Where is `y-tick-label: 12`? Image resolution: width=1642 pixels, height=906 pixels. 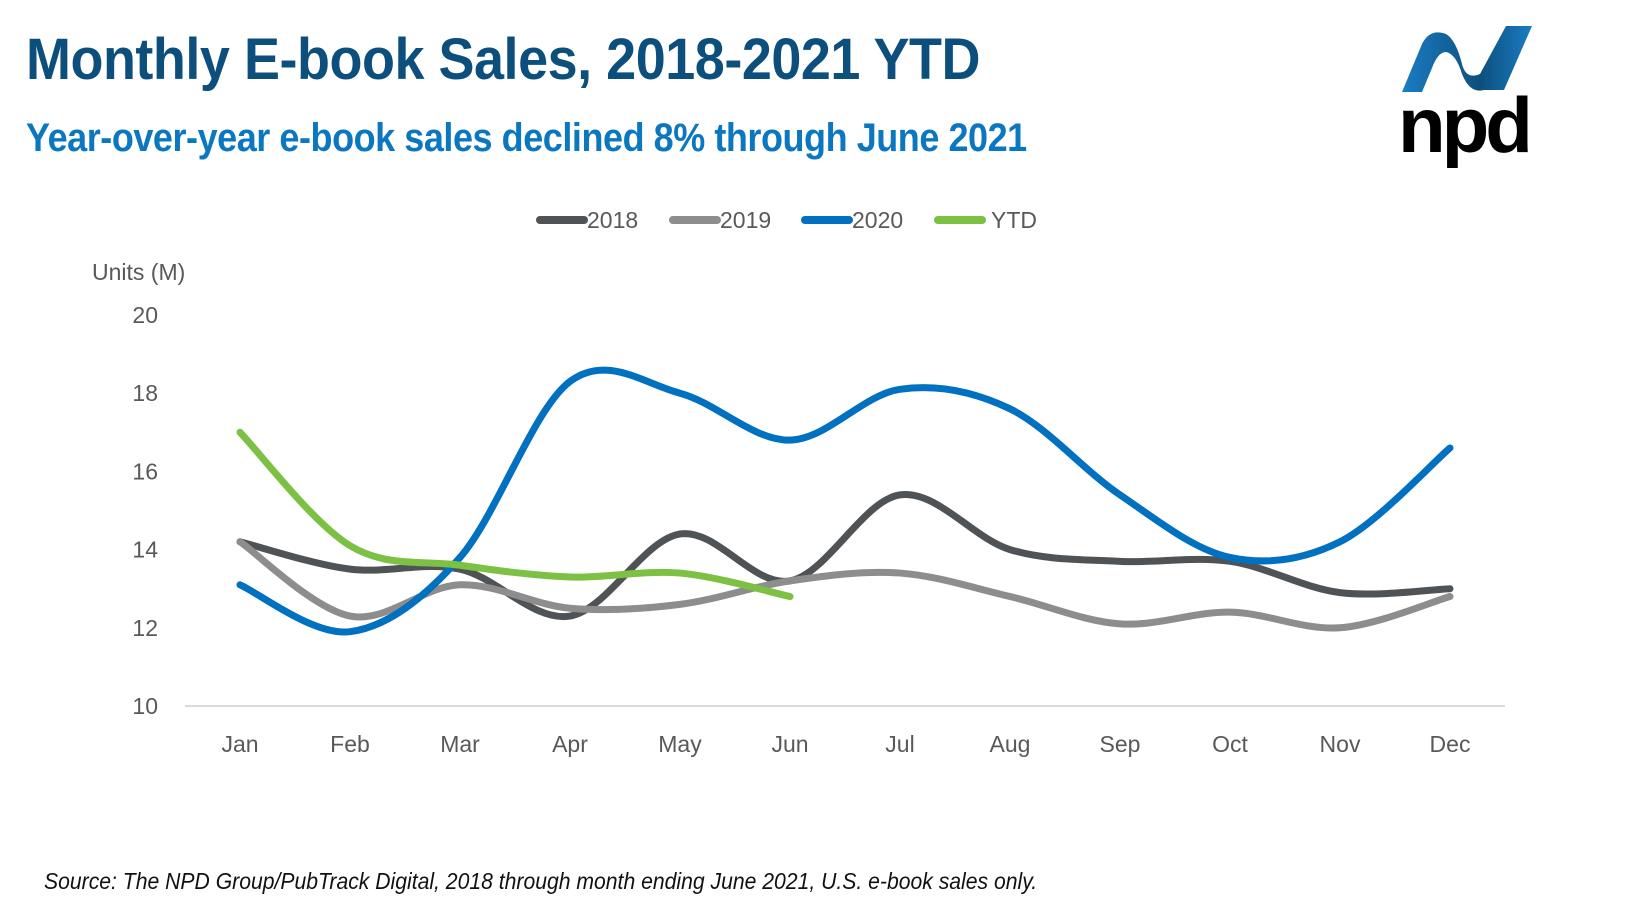
y-tick-label: 12 is located at coordinates (145, 628).